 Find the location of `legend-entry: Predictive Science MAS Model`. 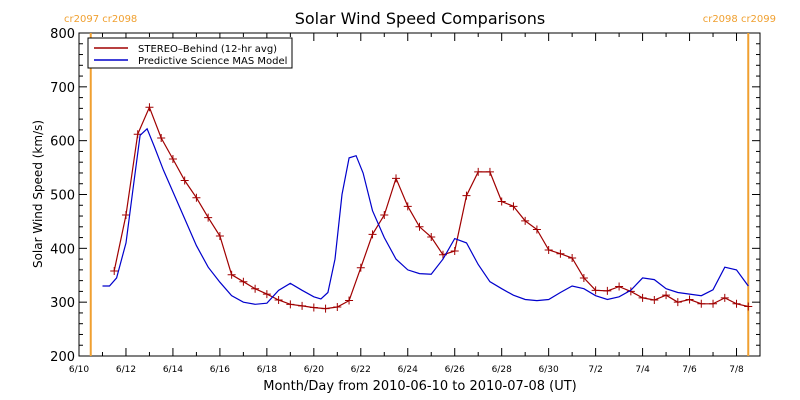

legend-entry: Predictive Science MAS Model is located at coordinates (212, 61).